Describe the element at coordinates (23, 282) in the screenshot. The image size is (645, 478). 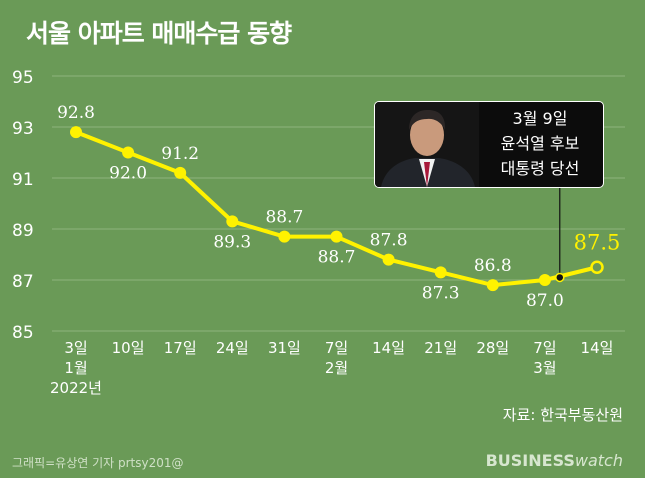
I see `y-tick-label: 87` at that location.